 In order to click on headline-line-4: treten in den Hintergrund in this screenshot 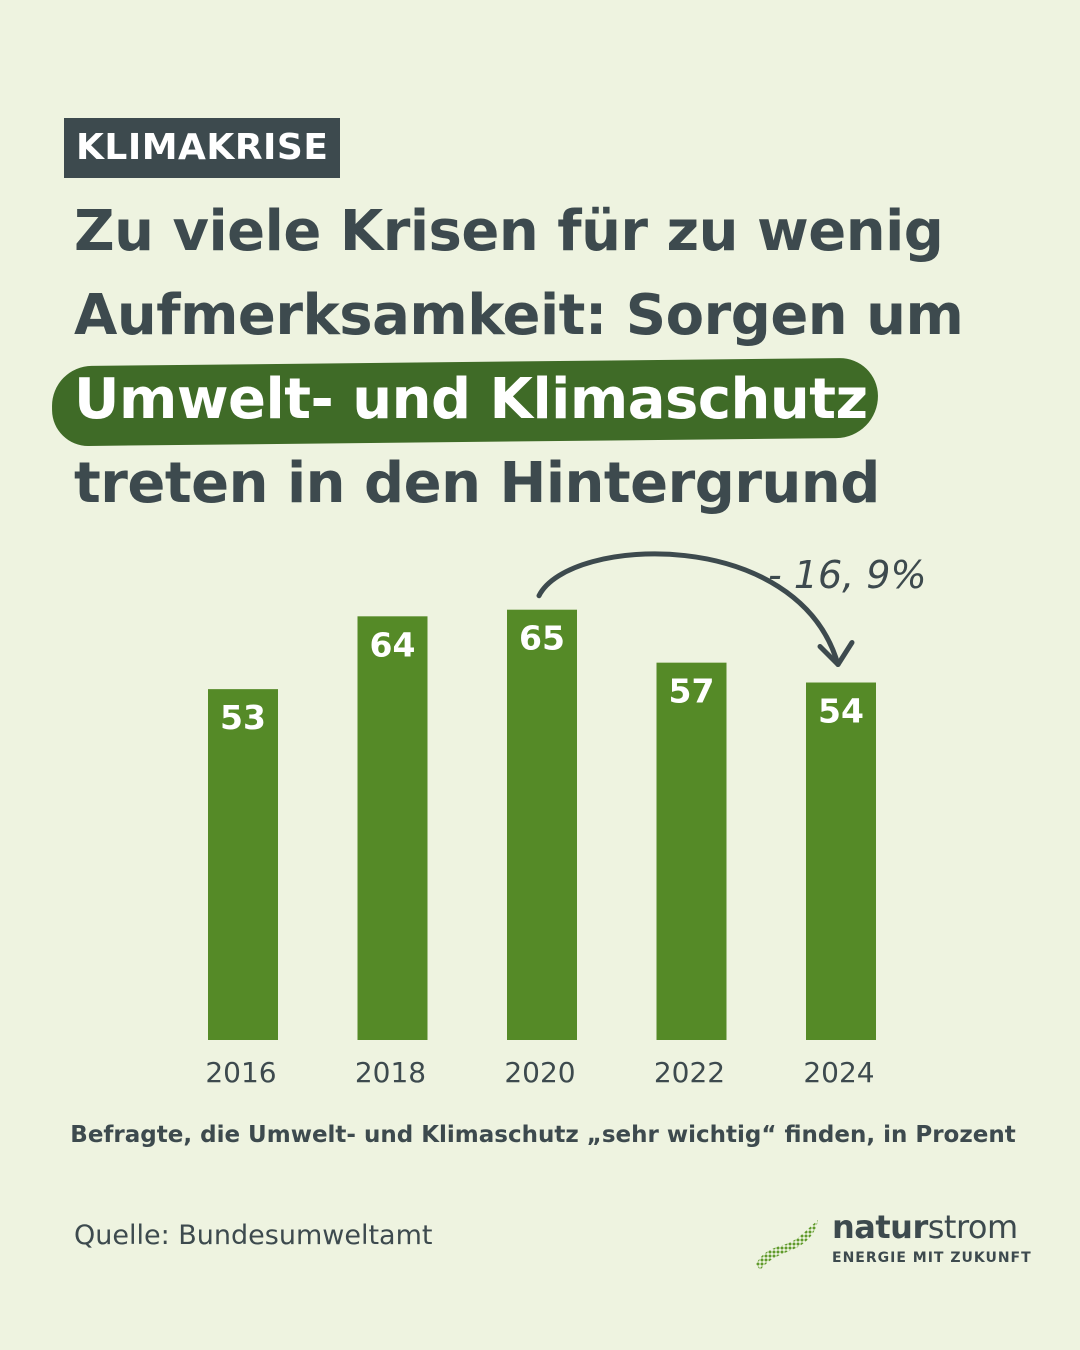, I will do `click(477, 483)`.